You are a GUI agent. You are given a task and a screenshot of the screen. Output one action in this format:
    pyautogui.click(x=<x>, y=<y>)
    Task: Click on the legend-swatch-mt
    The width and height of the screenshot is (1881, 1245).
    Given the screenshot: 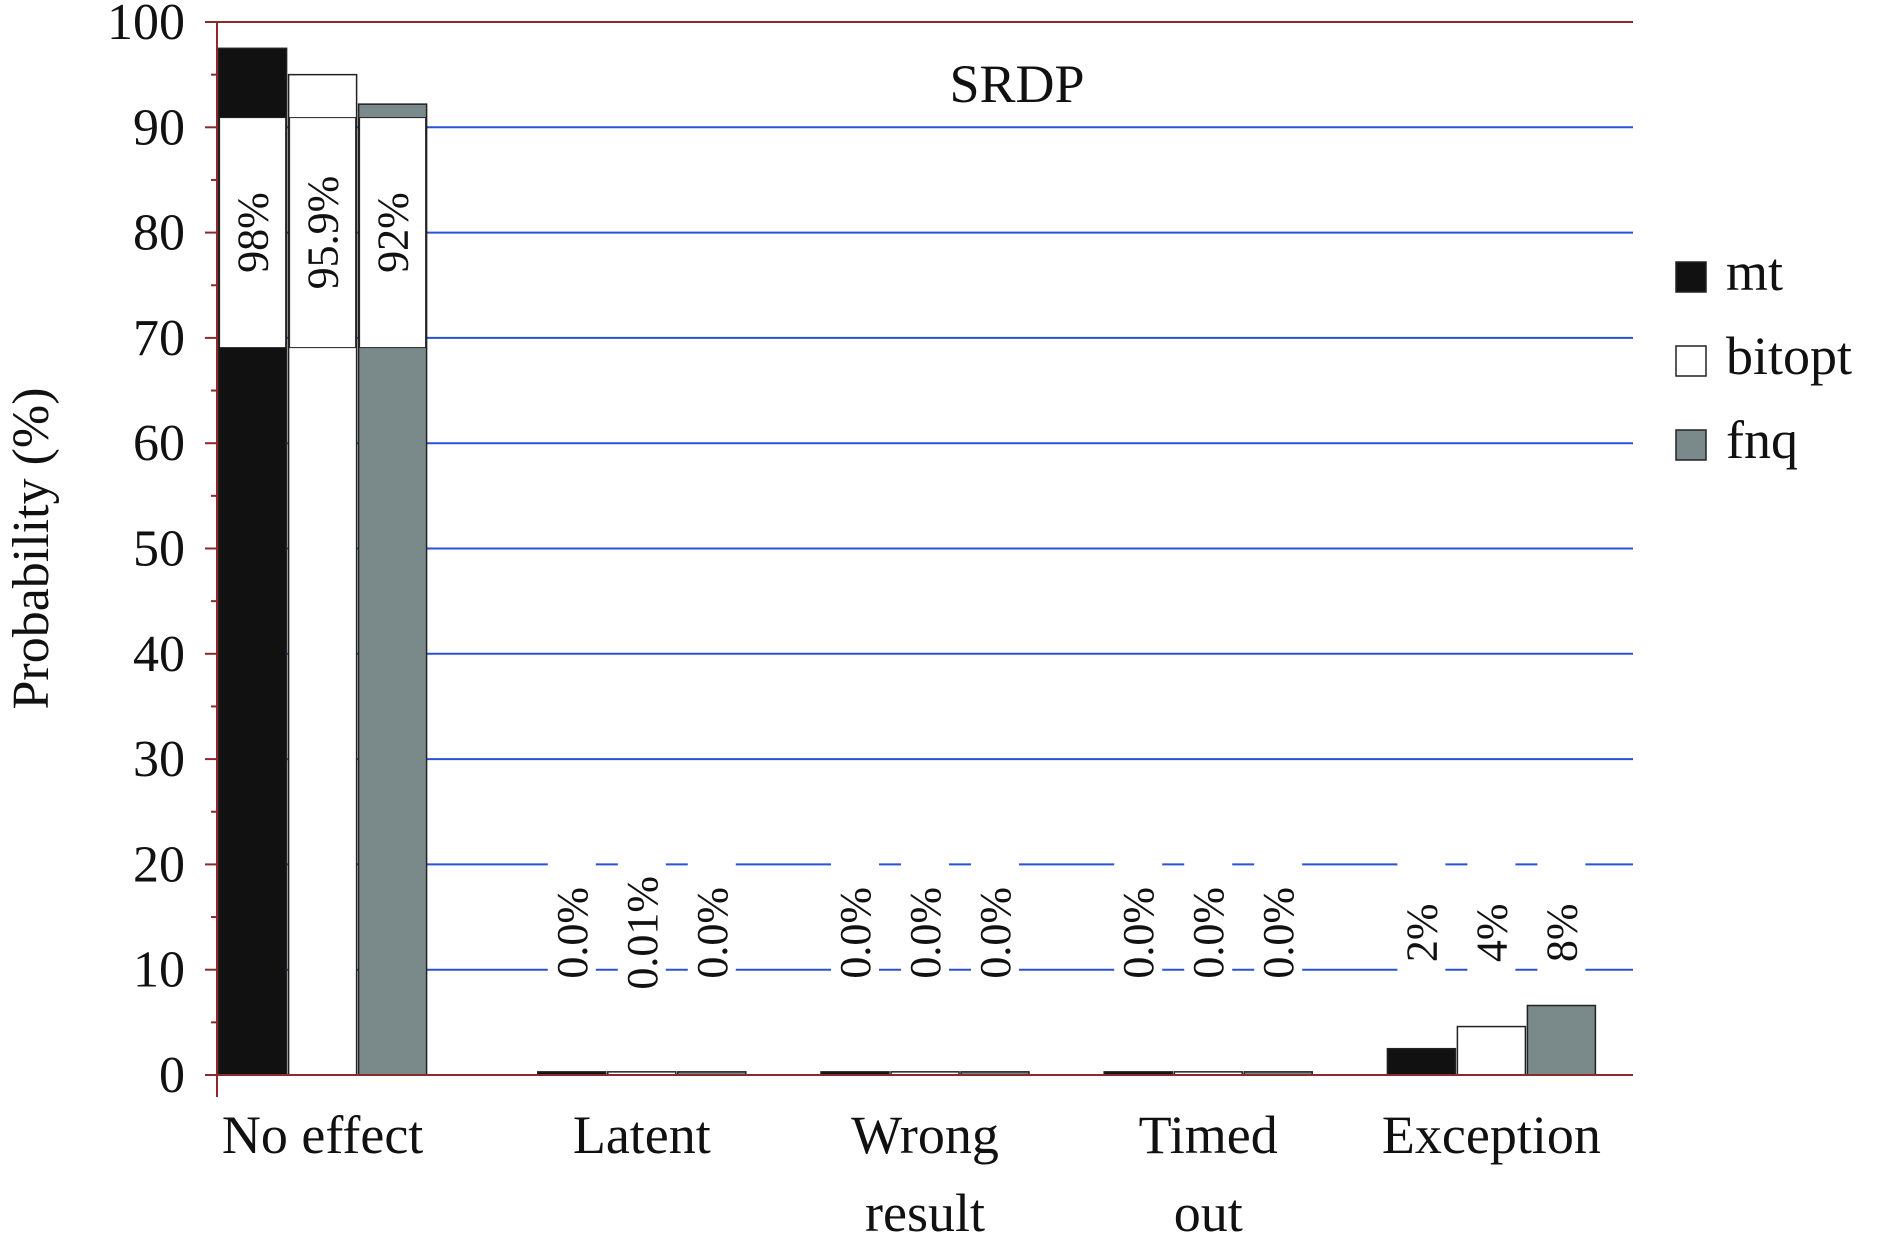 What is the action you would take?
    pyautogui.click(x=1691, y=277)
    